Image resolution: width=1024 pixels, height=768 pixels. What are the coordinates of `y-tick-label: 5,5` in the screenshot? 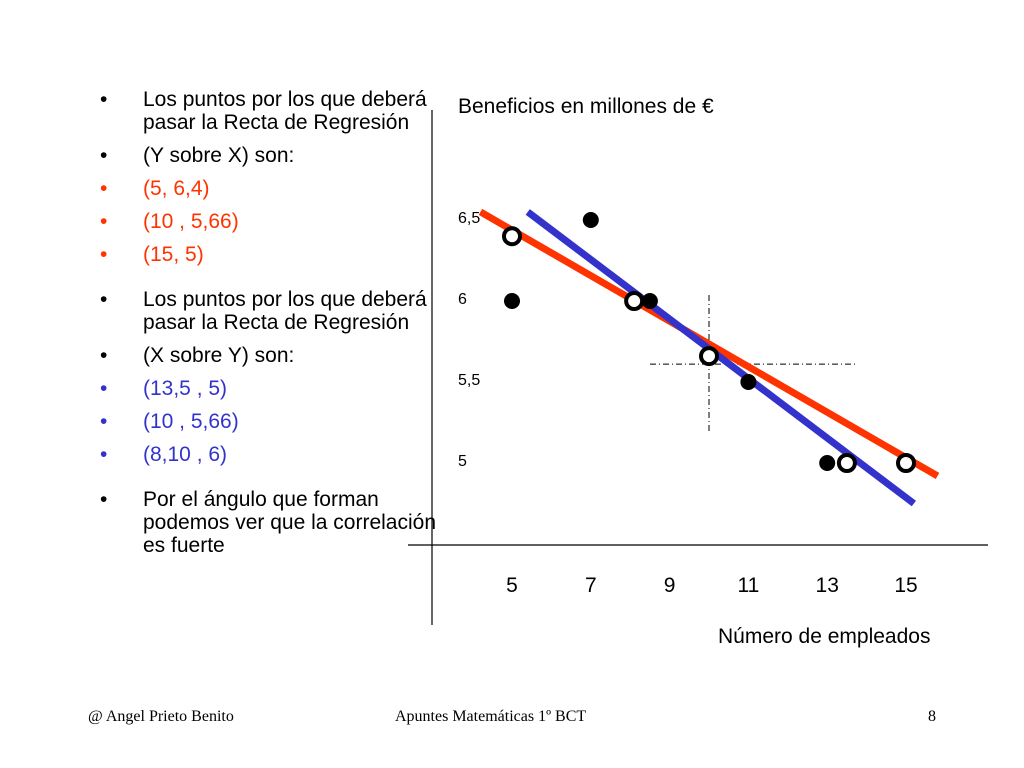 It's located at (469, 380).